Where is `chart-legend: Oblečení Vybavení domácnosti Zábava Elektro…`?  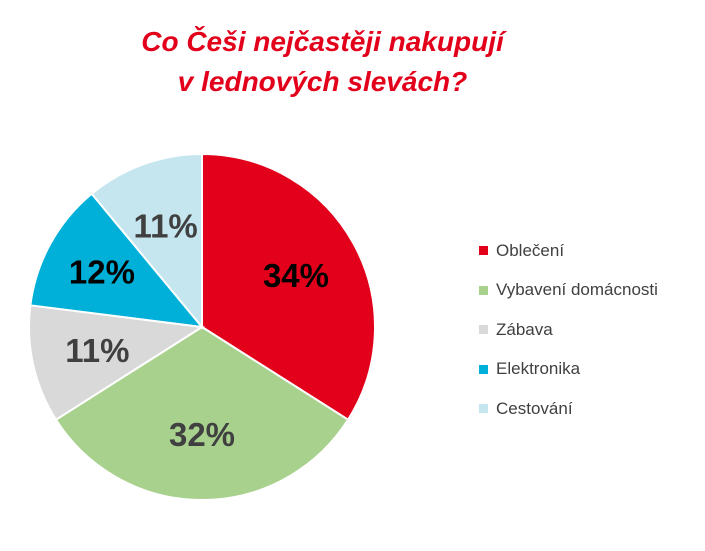
chart-legend: Oblečení Vybavení domácnosti Zábava Elektro… is located at coordinates (568, 330).